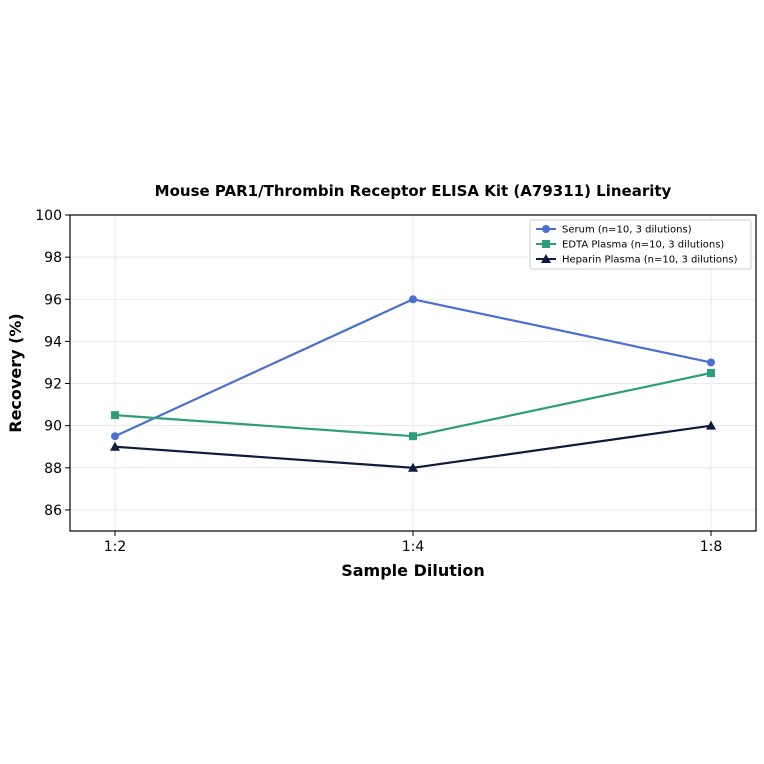  What do you see at coordinates (53, 469) in the screenshot?
I see `y-tick-label: 88` at bounding box center [53, 469].